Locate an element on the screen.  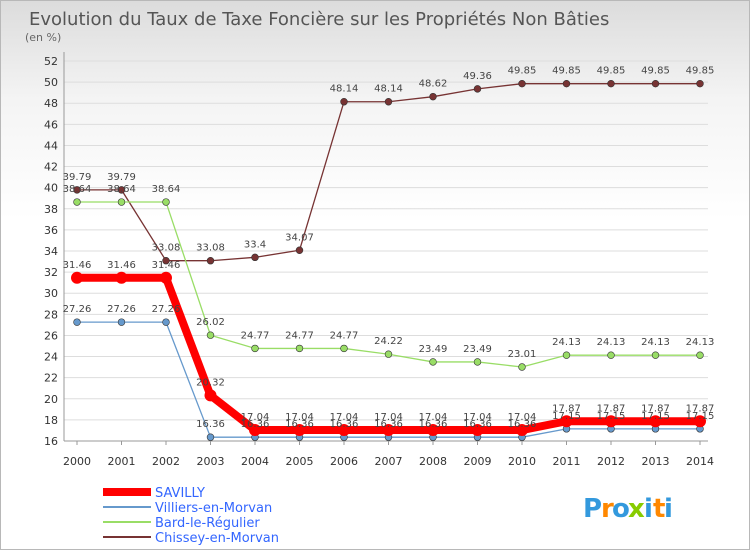
x-tick-label: 2007 is located at coordinates (389, 461).